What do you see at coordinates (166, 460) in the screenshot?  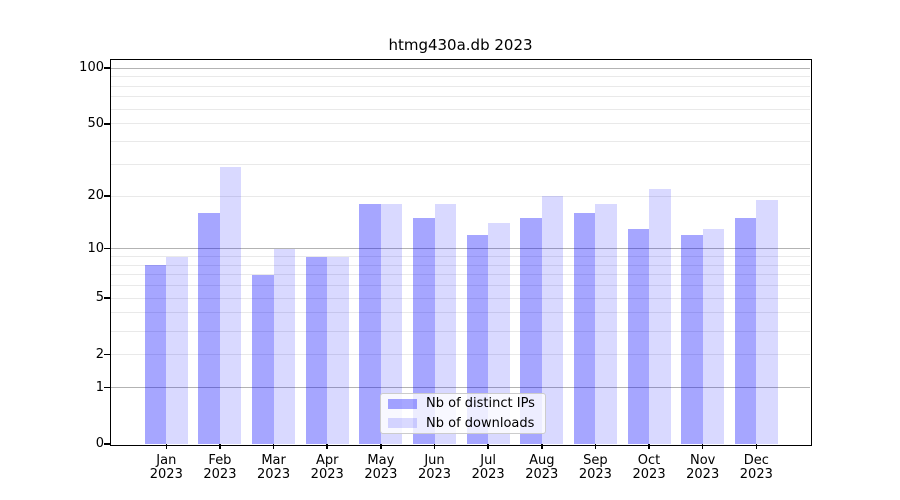 I see `x-tick-month: Jan` at bounding box center [166, 460].